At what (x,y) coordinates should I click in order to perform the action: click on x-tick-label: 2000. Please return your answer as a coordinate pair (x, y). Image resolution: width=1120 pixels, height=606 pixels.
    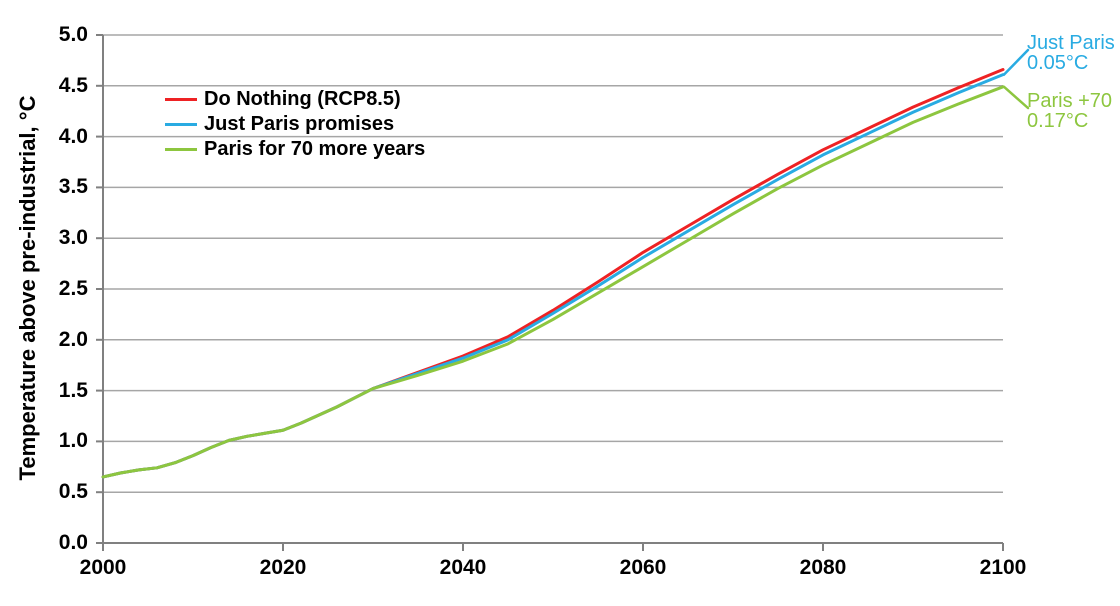
    Looking at the image, I should click on (103, 567).